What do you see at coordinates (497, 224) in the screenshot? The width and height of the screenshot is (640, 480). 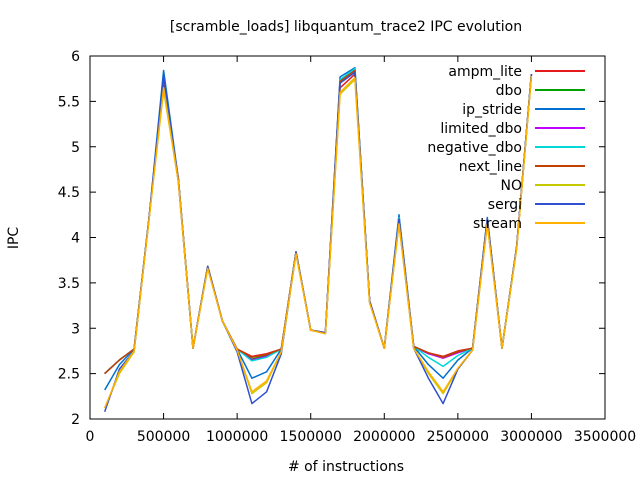 I see `legend-label: stream` at bounding box center [497, 224].